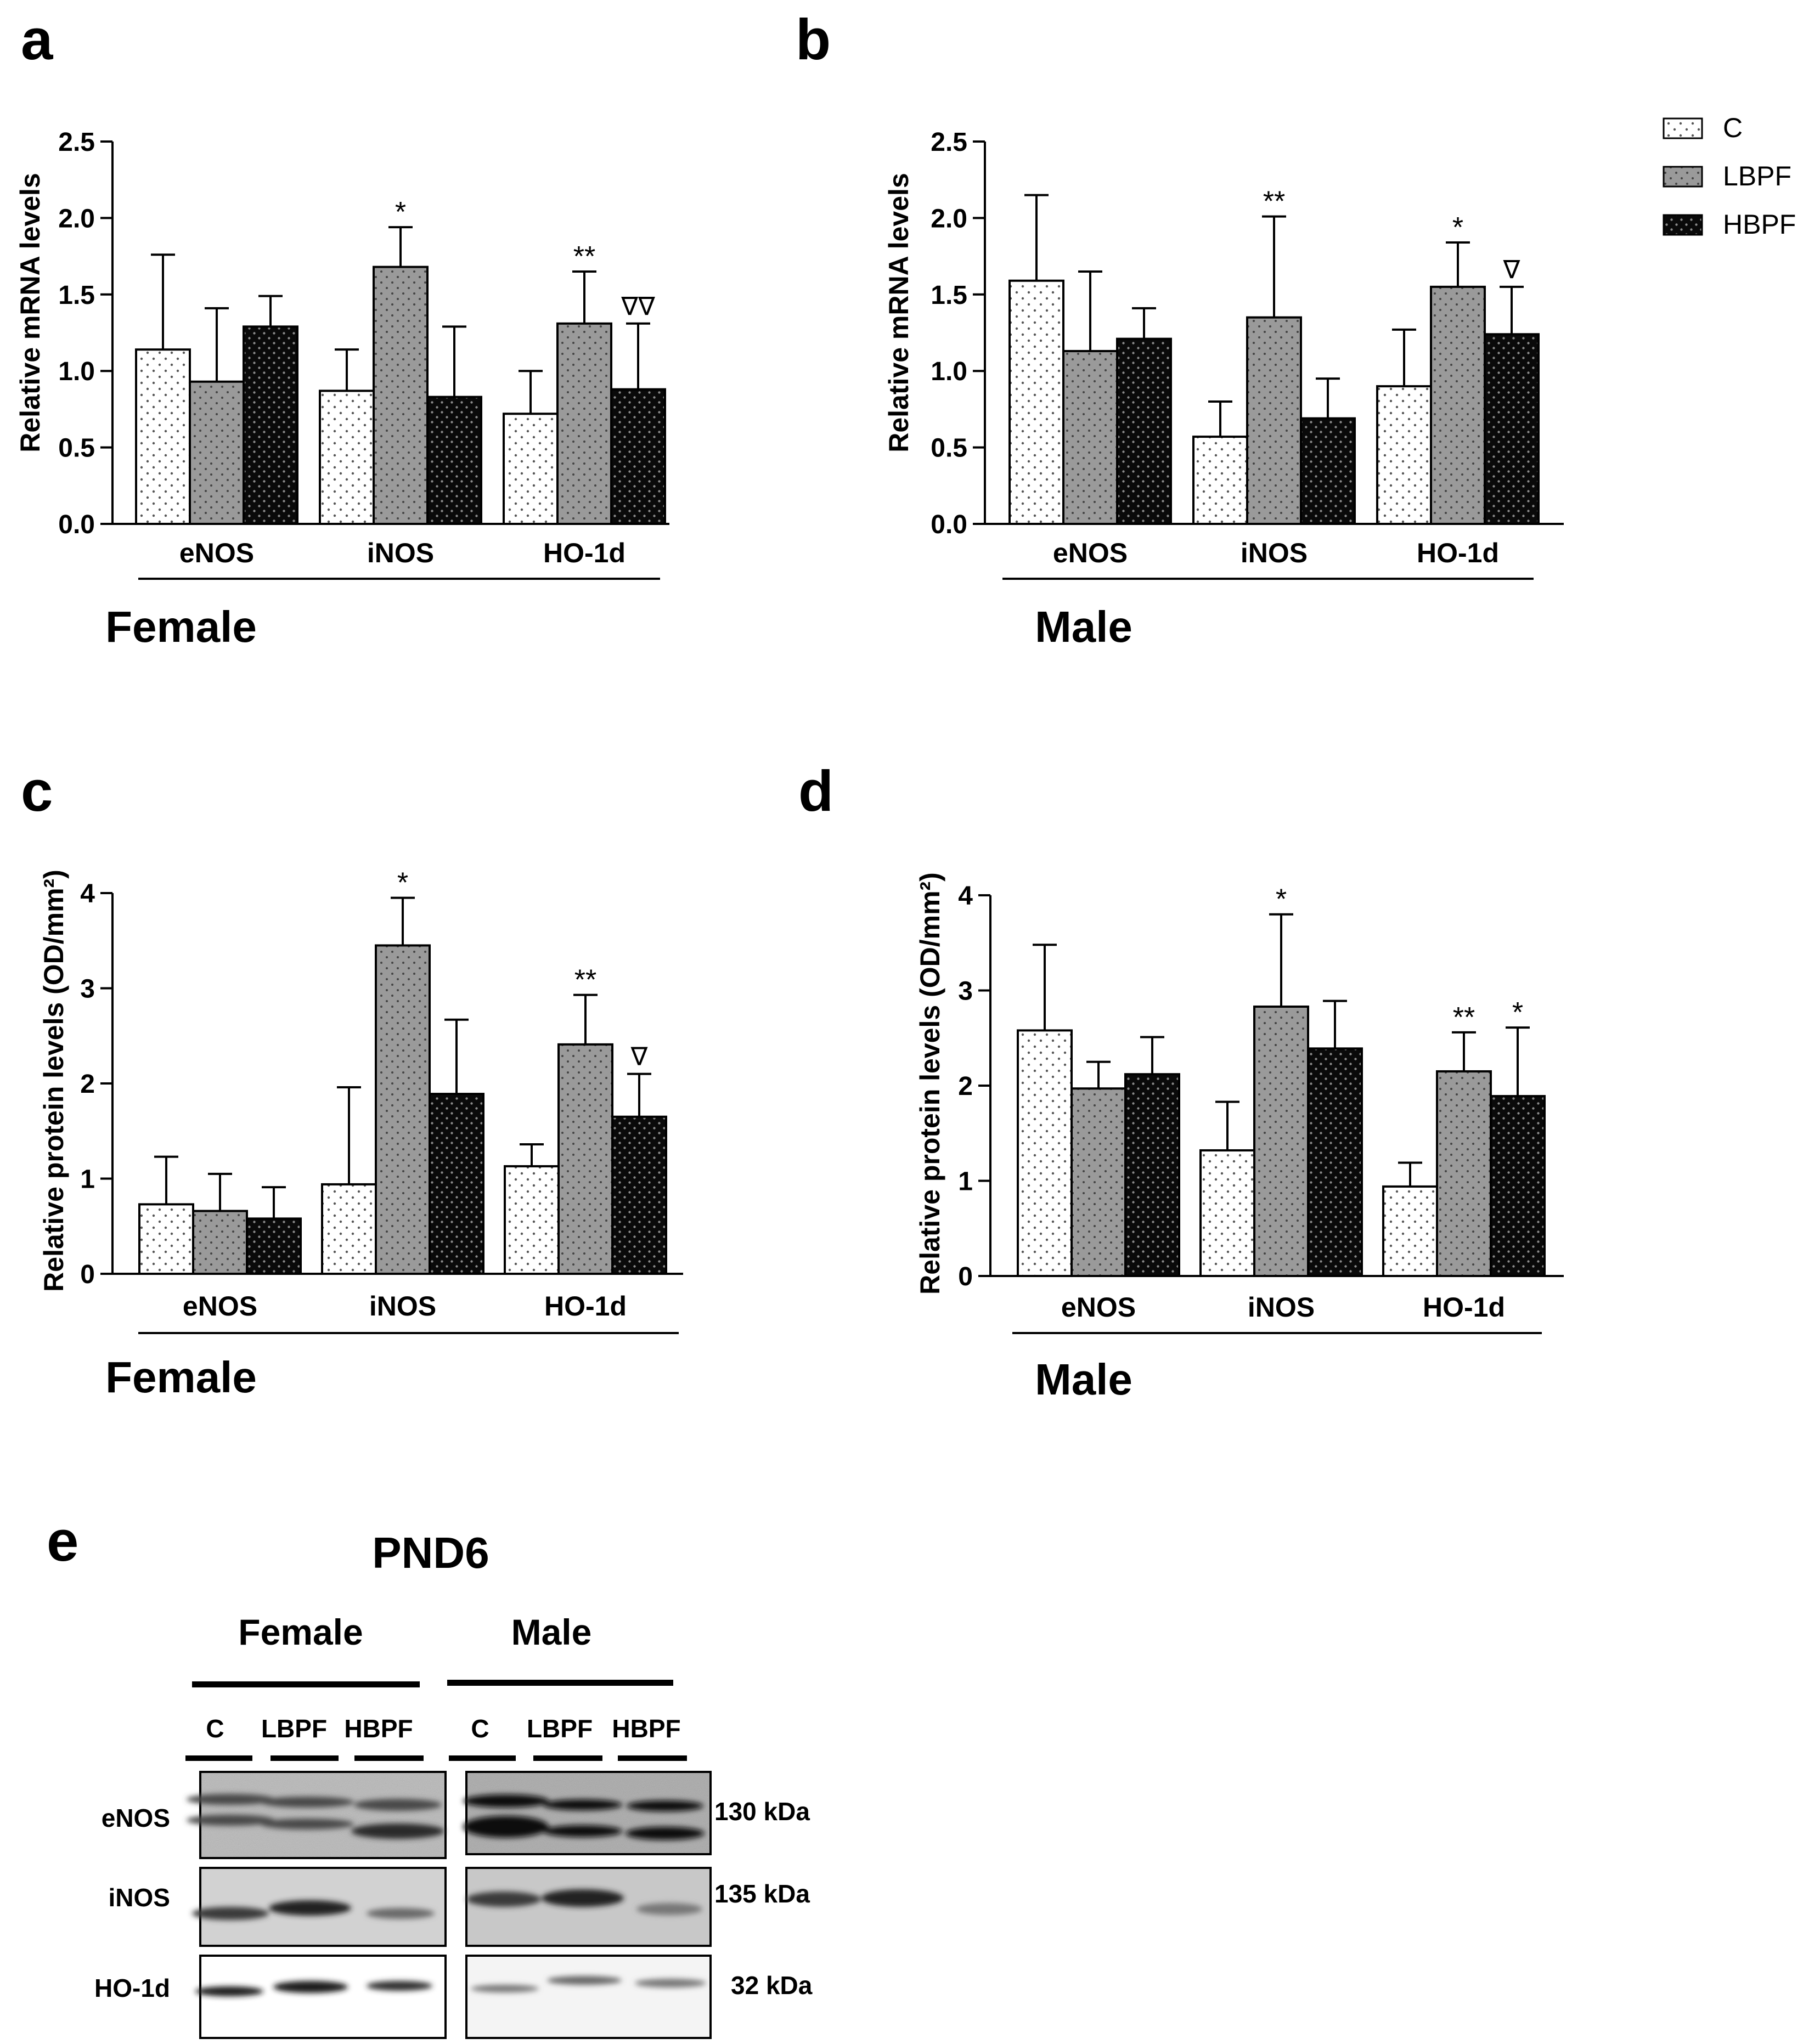  Describe the element at coordinates (363, 354) in the screenshot. I see `panel-a-chart: 0.0 0.5 1.0 1.5 2.0 2.5 eNOS * iNOS ** ∇∇ HO-1d` at that location.